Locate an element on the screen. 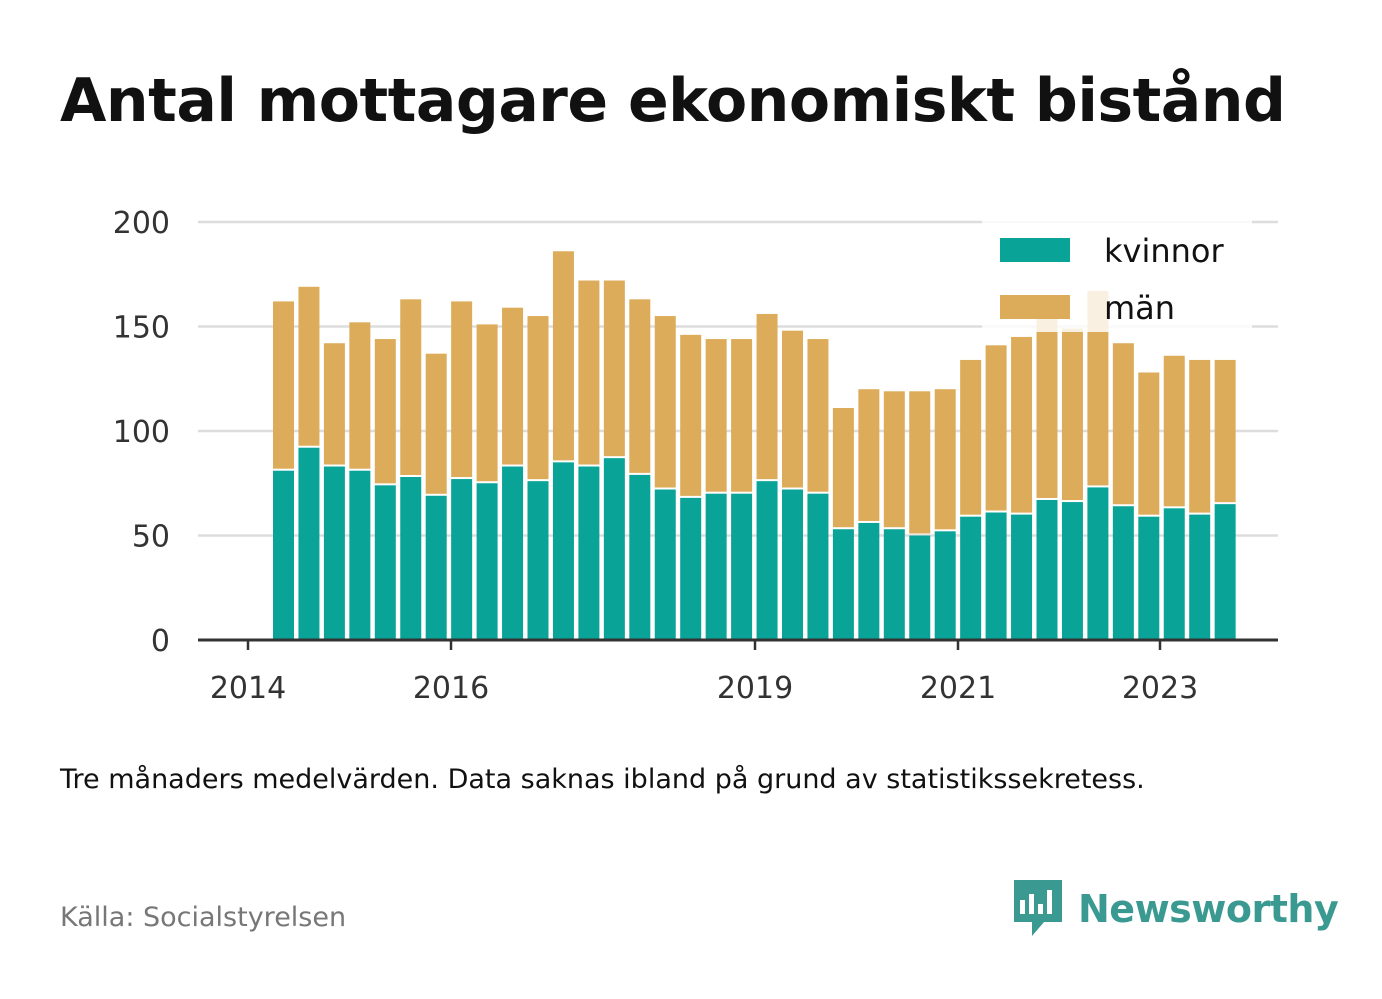  legend-swatch-man is located at coordinates (1035, 307).